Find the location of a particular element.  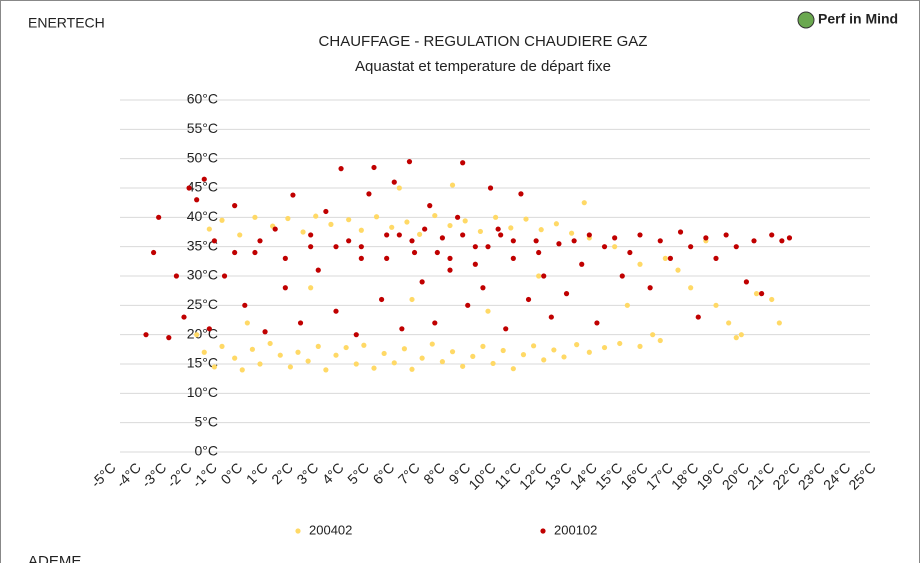

chart-subtitle: Aquastat et temperature de départ fixe is located at coordinates (483, 66).